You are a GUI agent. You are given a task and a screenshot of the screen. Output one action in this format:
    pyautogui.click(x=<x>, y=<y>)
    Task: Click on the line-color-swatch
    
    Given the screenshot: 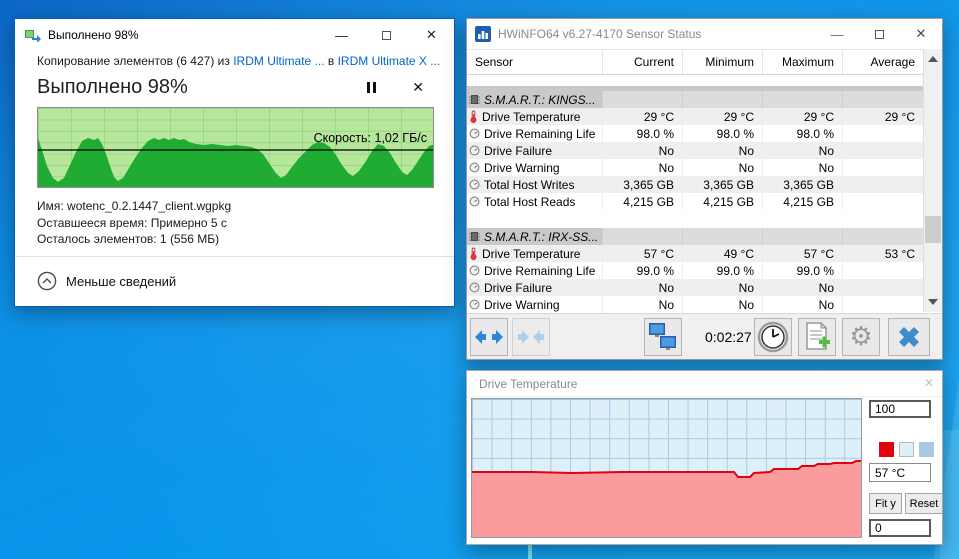 What is the action you would take?
    pyautogui.click(x=886, y=449)
    